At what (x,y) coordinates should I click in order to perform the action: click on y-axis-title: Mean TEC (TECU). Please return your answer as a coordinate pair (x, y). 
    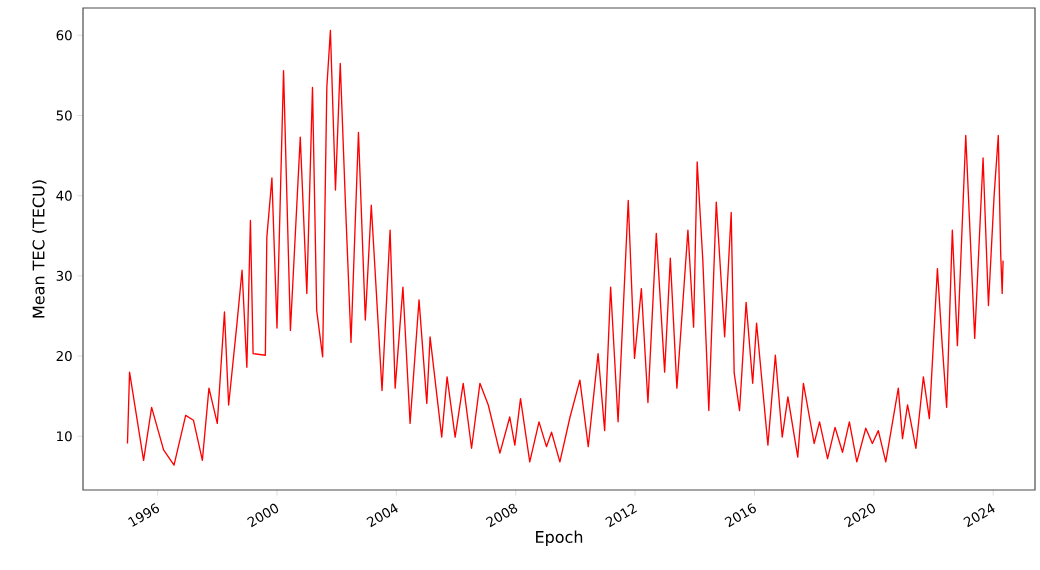
    Looking at the image, I should click on (39, 249).